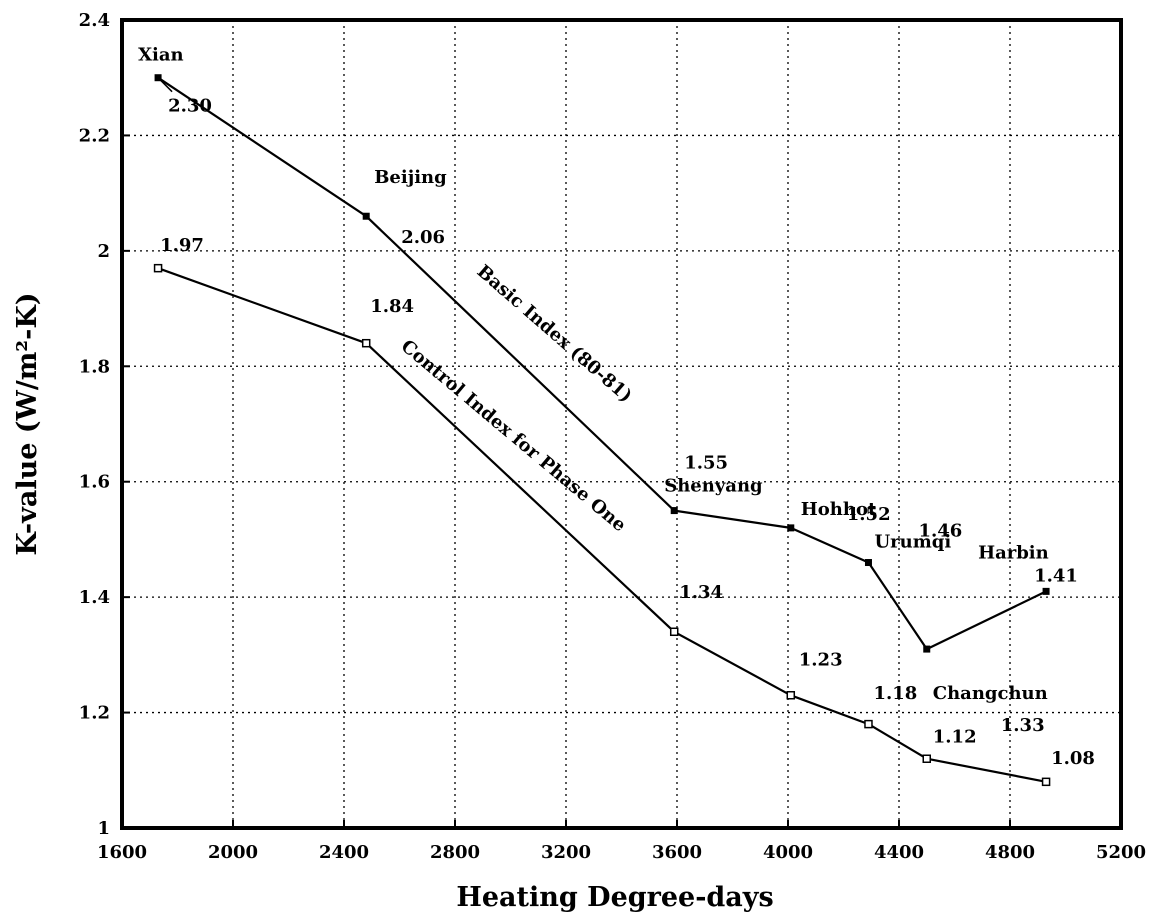 The image size is (1154, 919). I want to click on data-label: 1.18, so click(895, 693).